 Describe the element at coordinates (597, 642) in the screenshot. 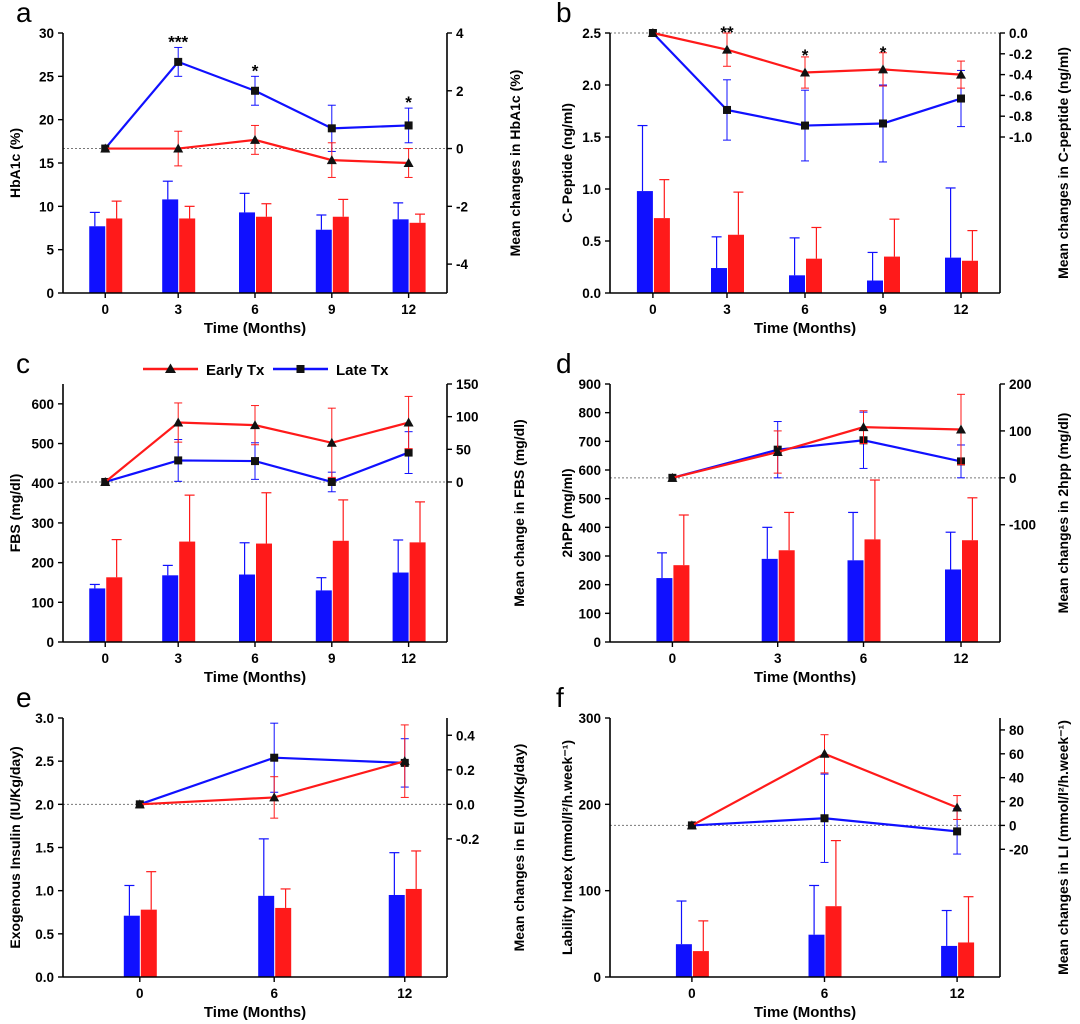

I see `y-tick-label: 0` at that location.